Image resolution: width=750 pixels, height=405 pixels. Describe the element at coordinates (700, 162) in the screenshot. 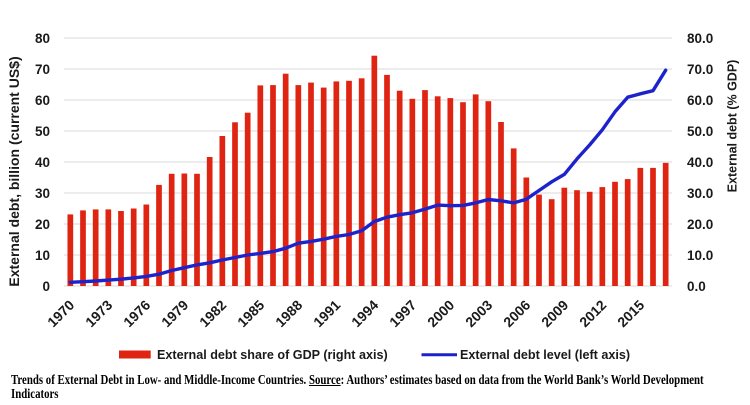

I see `svg-text: 40.0` at that location.